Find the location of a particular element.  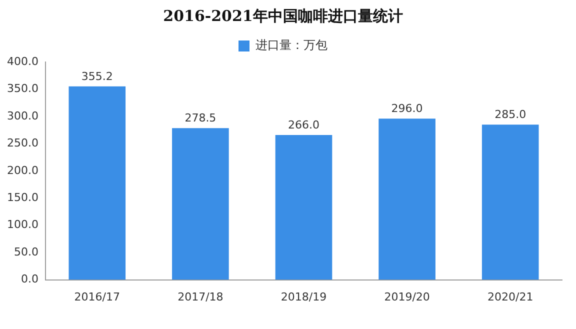

text: 355.2 is located at coordinates (97, 76).